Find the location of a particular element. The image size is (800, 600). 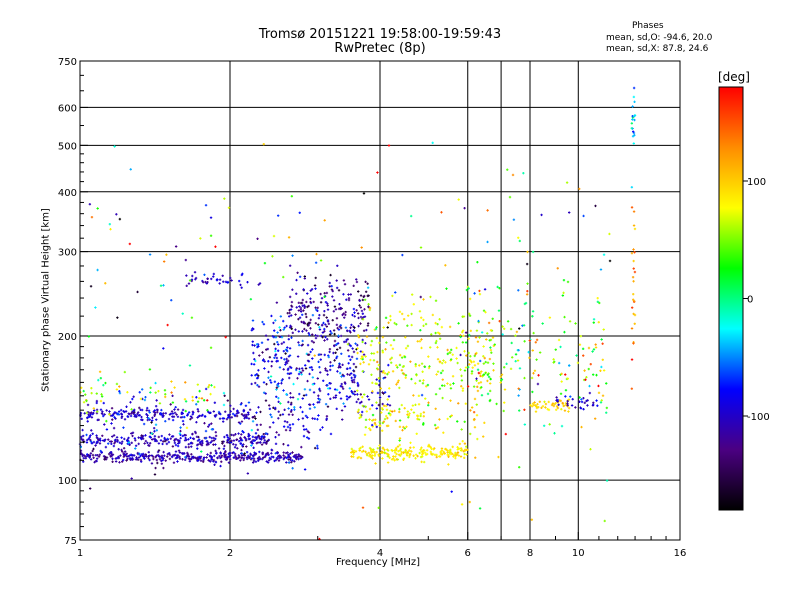

x-axis-label: Frequency [MHz] is located at coordinates (378, 562).